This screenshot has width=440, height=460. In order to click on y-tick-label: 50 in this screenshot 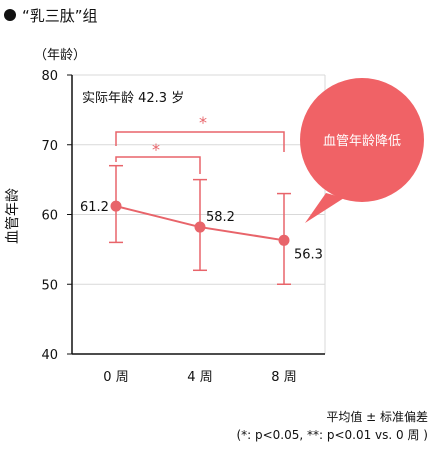, I will do `click(49, 285)`.